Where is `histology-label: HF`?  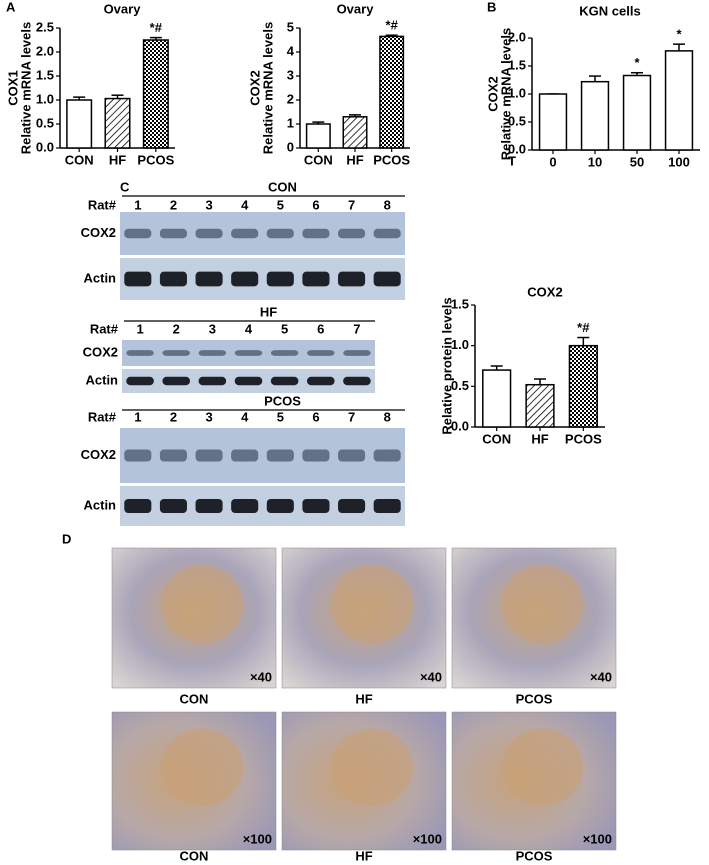
histology-label: HF is located at coordinates (363, 698).